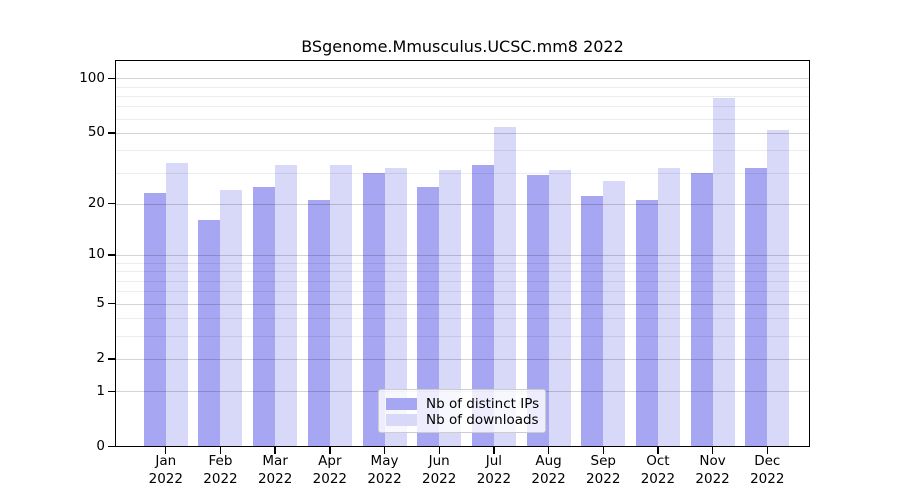 The height and width of the screenshot is (500, 900). Describe the element at coordinates (767, 450) in the screenshot. I see `x-tick-mark-dec` at that location.